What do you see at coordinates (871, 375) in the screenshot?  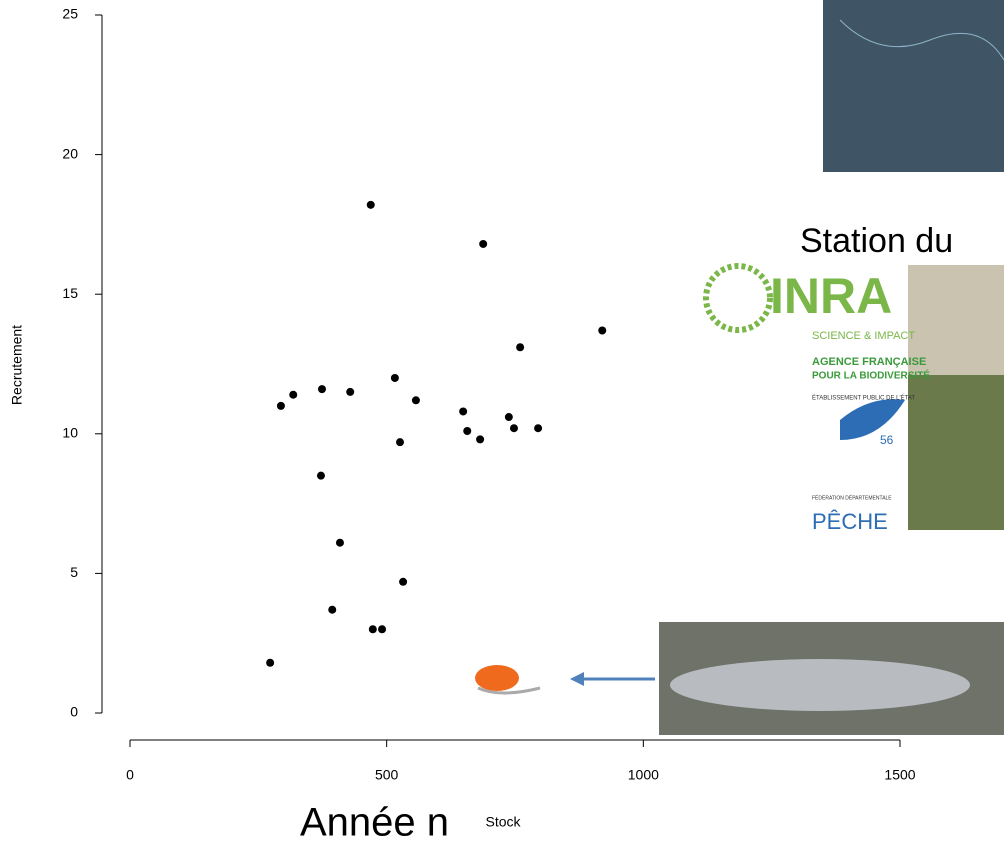 I see `afb-line: POUR LA BIODIVERSITÉ` at bounding box center [871, 375].